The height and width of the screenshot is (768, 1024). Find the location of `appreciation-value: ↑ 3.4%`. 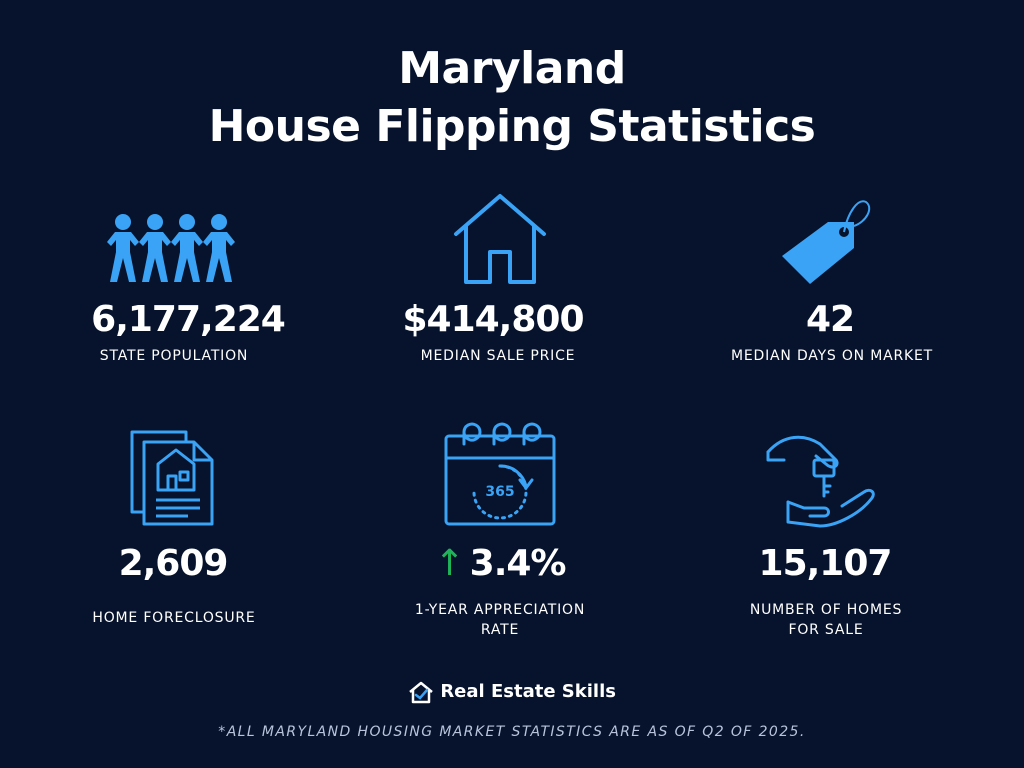

appreciation-value: ↑ 3.4% is located at coordinates (500, 564).